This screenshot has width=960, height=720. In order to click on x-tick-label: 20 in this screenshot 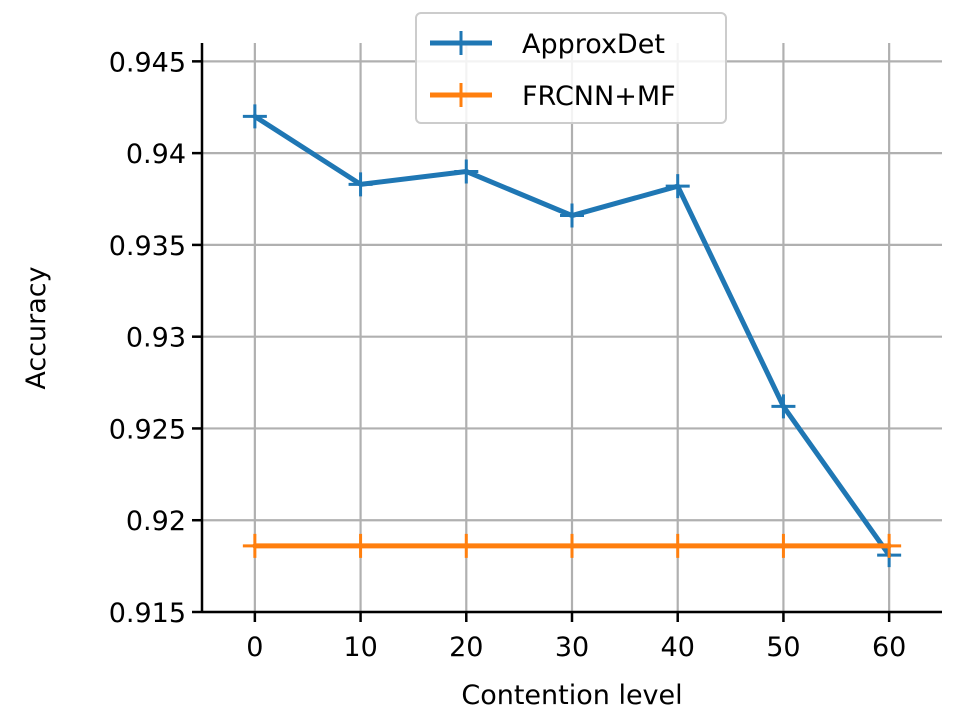, I will do `click(466, 647)`.